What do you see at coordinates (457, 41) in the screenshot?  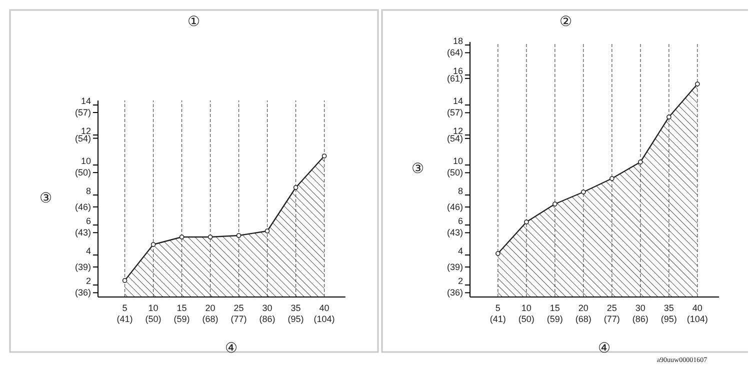 I see `y-tick-label: 18` at bounding box center [457, 41].